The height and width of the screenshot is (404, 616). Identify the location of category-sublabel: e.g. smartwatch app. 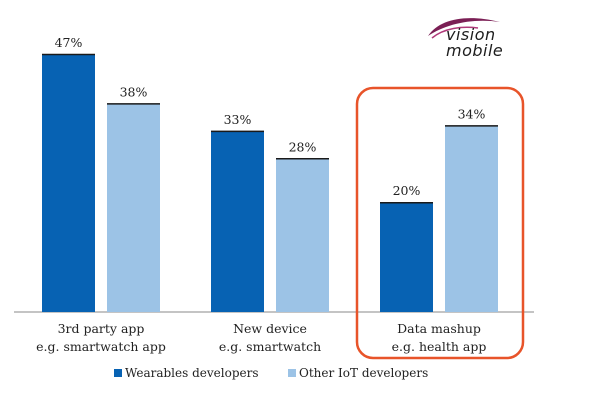
(101, 346).